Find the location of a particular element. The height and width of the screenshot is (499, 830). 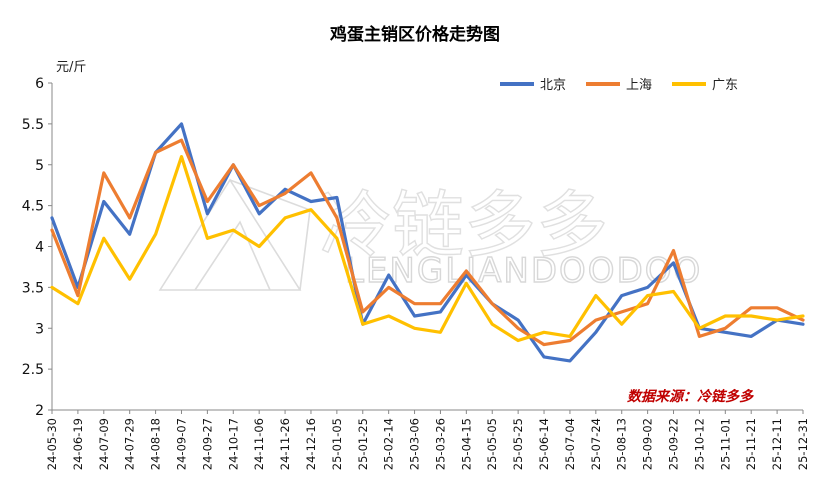

x-tick-label: 24-10-17 is located at coordinates (233, 444).